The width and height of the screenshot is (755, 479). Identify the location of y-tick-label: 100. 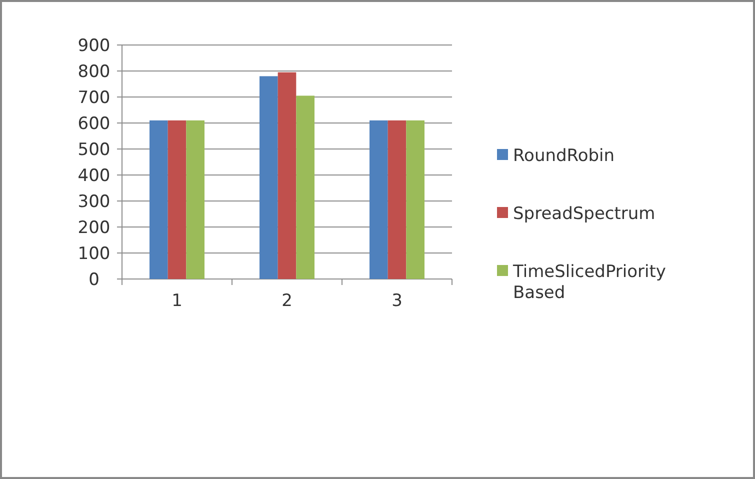
(94, 254).